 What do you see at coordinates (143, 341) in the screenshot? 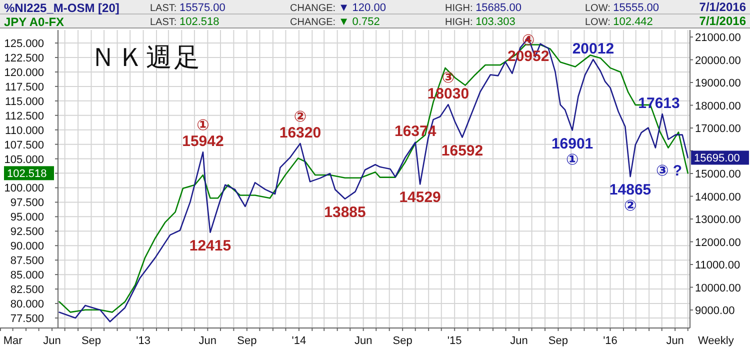
I see `x-tick-label: '13` at bounding box center [143, 341].